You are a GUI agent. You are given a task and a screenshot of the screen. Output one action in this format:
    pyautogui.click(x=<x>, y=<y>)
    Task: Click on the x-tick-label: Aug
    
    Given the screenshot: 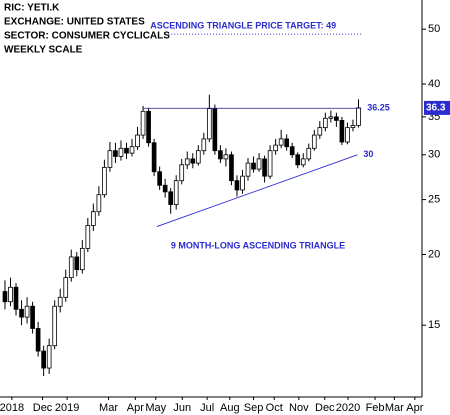 What is the action you would take?
    pyautogui.click(x=230, y=408)
    